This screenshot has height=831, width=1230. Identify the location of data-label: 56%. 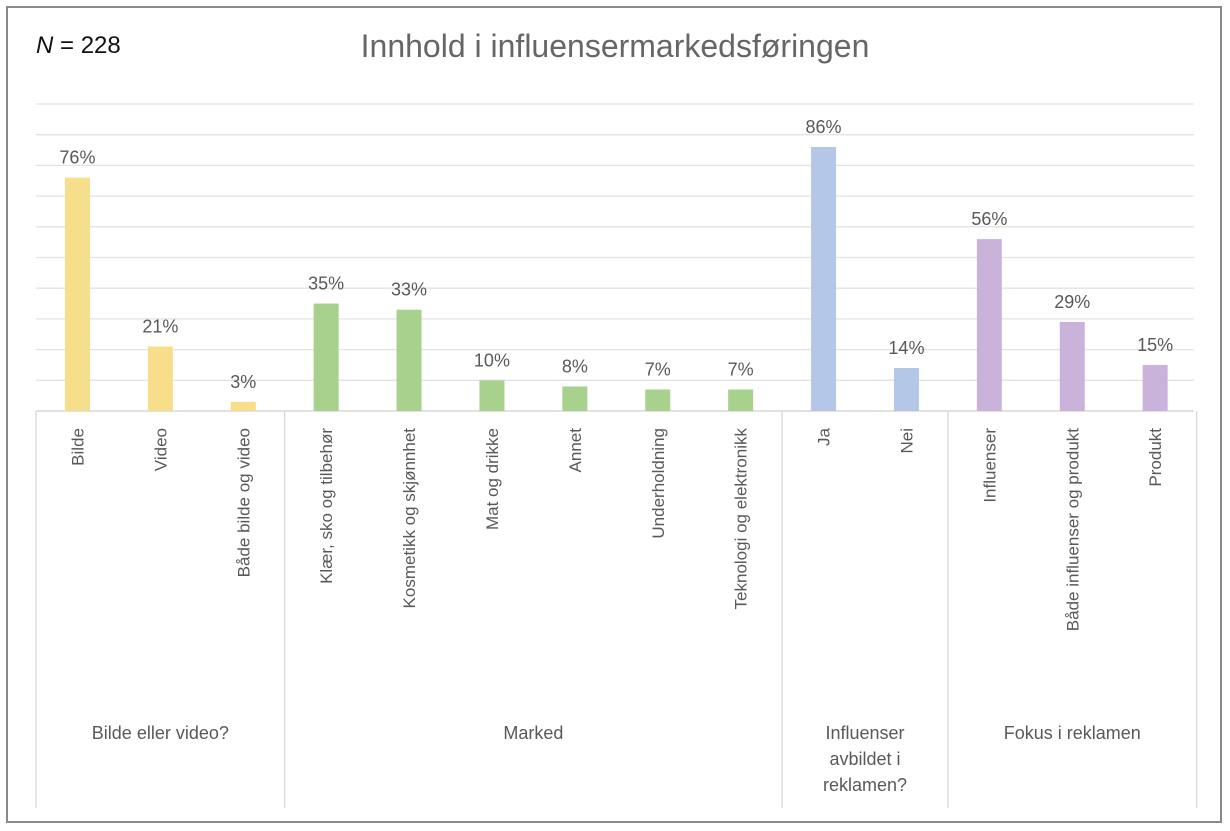
(989, 219).